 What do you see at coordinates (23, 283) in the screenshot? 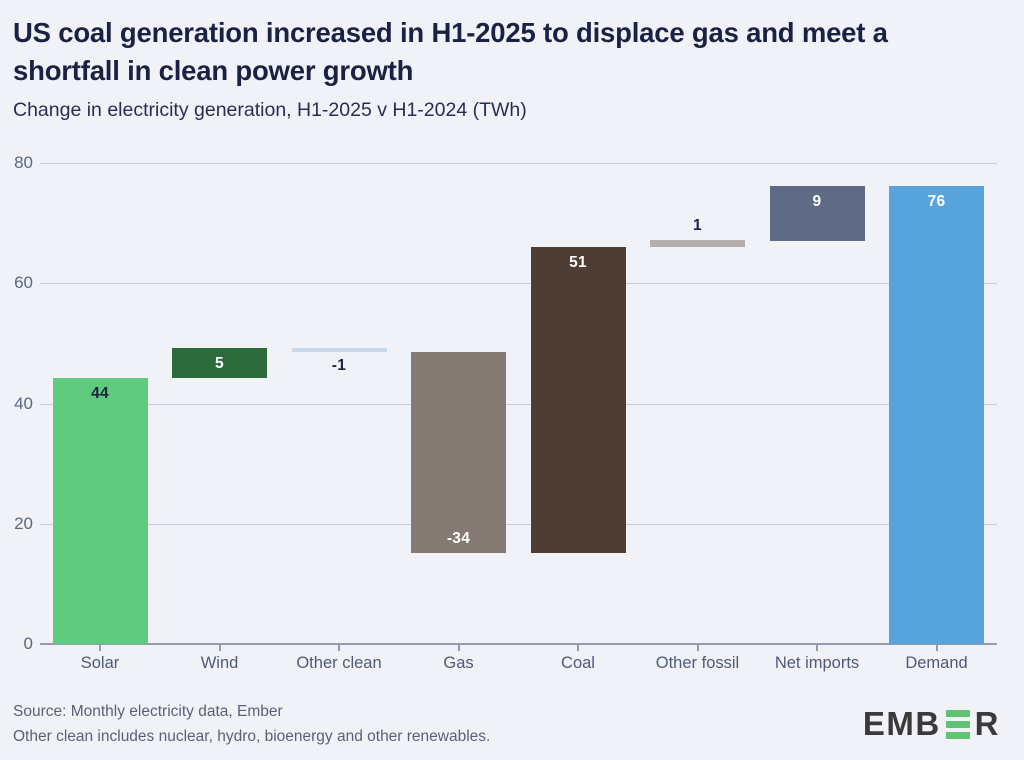
I see `y-axis-tick-label: 60` at bounding box center [23, 283].